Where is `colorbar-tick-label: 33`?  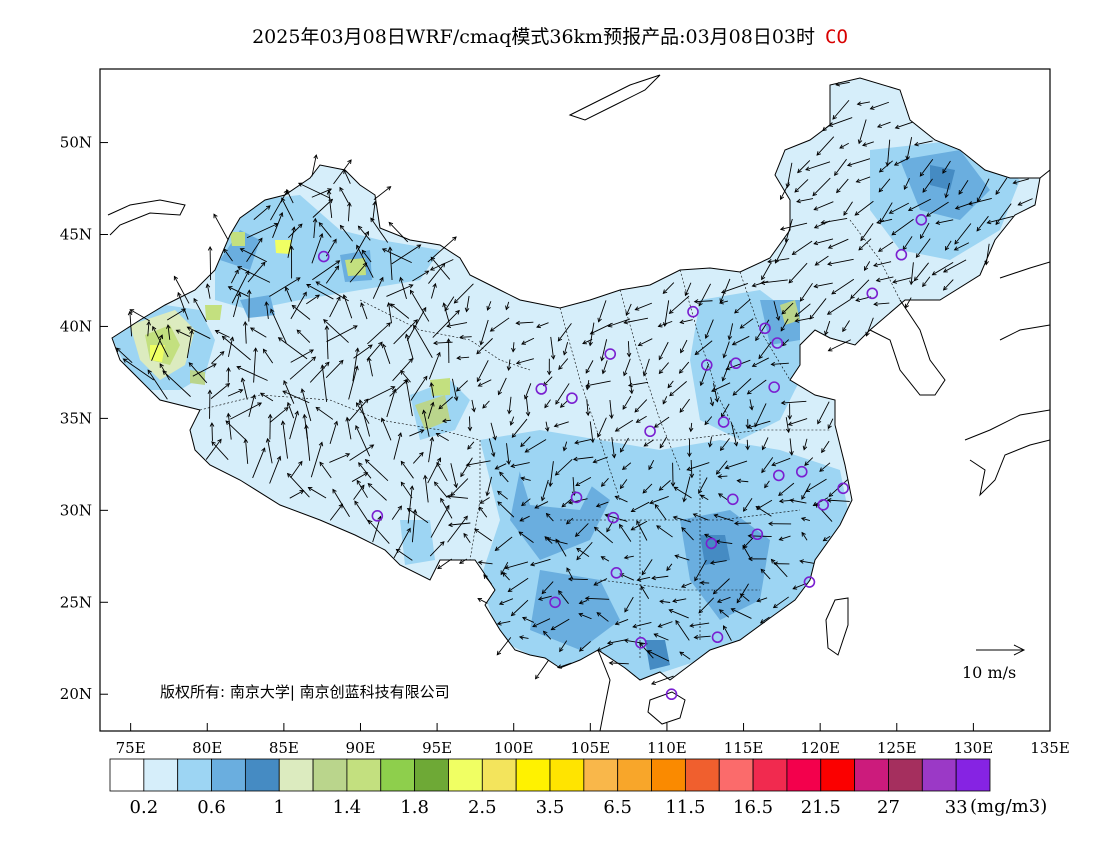 colorbar-tick-label: 33 is located at coordinates (956, 807).